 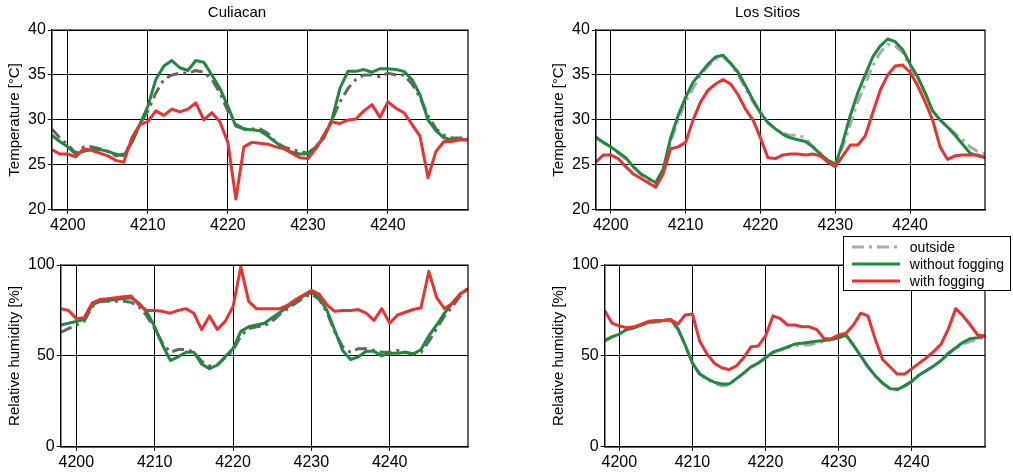 I want to click on legend-label: with fogging, so click(x=947, y=280).